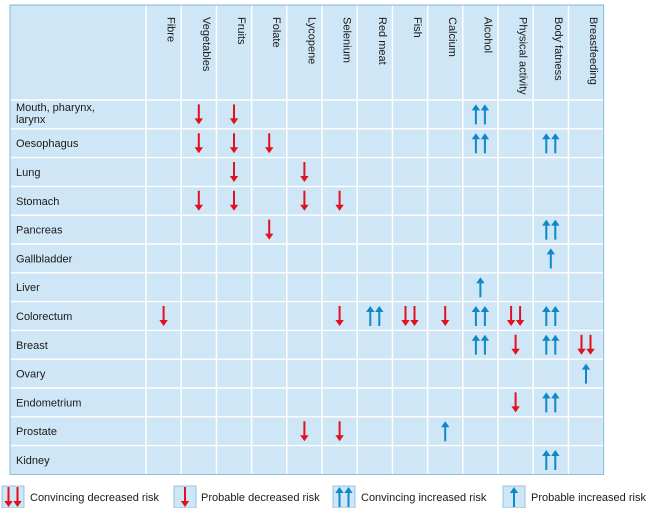 The height and width of the screenshot is (508, 650). Describe the element at coordinates (28, 173) in the screenshot. I see `row-label: Lung` at that location.